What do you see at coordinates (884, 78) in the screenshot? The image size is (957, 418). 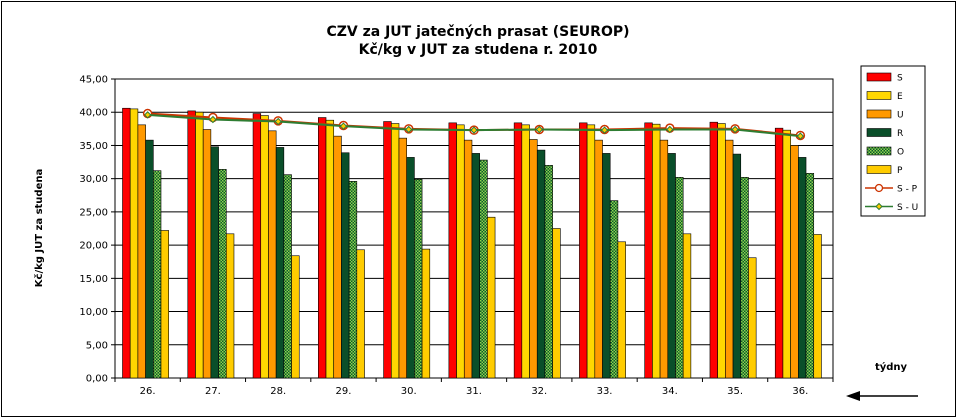 I see `legend-entry-s: S` at bounding box center [884, 78].